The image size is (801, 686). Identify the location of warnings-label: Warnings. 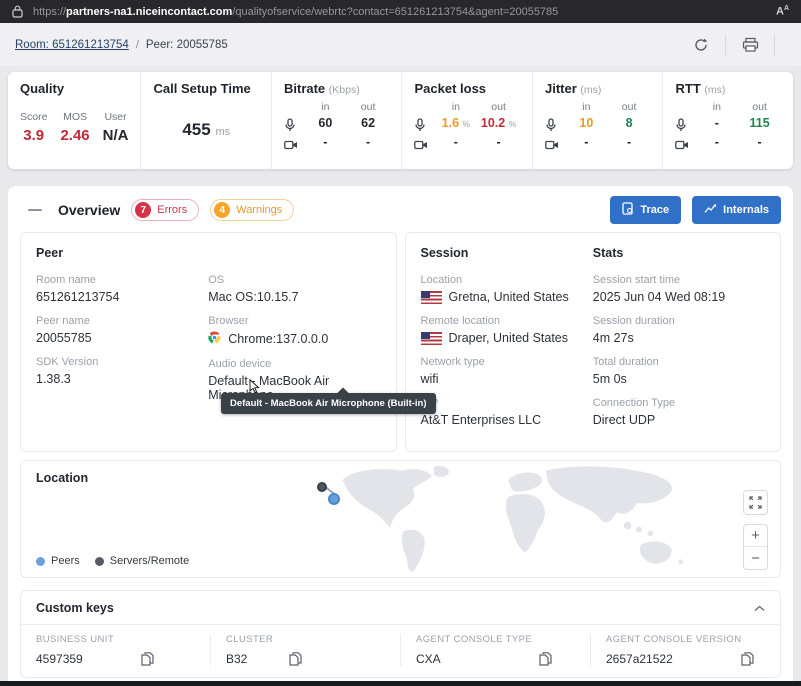
(259, 210).